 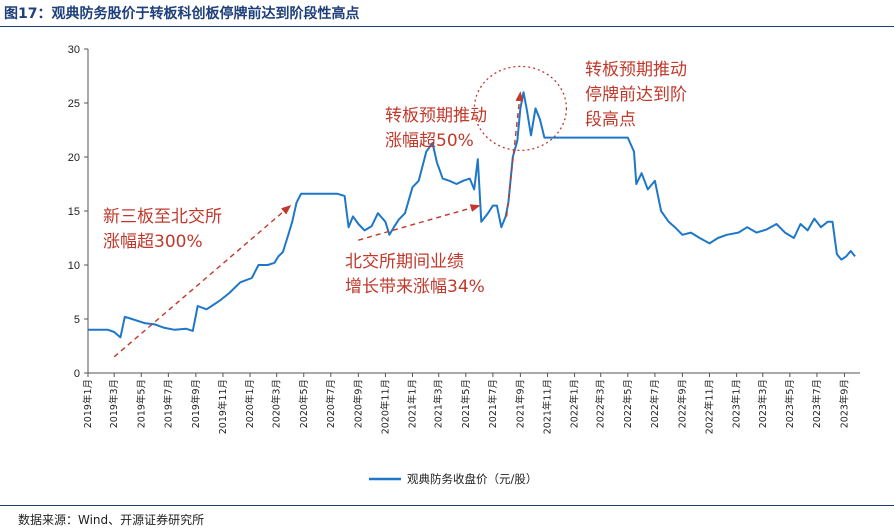 What do you see at coordinates (429, 141) in the screenshot?
I see `annotation-text: 涨幅超50%` at bounding box center [429, 141].